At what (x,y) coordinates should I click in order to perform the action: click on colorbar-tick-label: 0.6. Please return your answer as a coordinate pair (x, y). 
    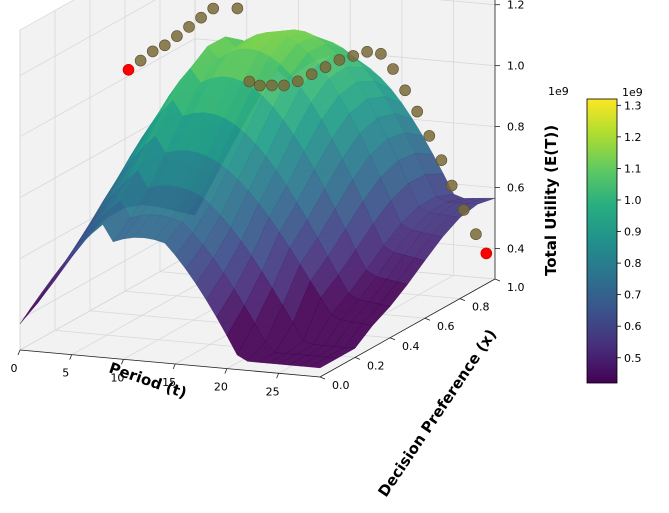
    Looking at the image, I should click on (633, 326).